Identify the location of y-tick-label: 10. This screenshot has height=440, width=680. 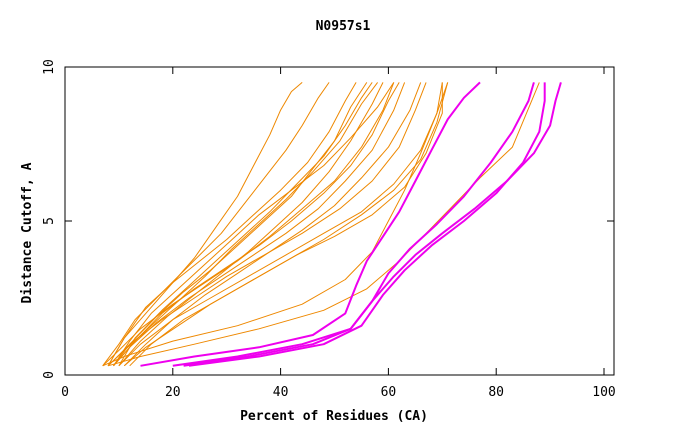
(49, 67).